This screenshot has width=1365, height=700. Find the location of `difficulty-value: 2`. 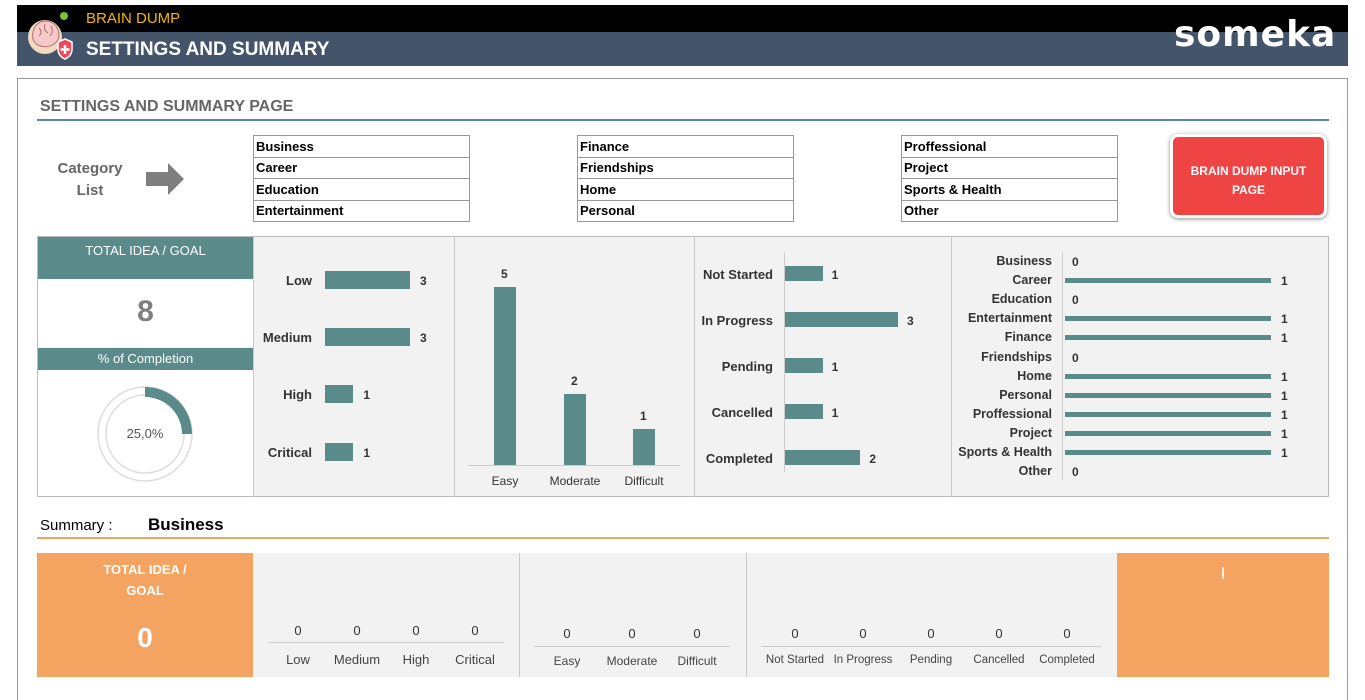

difficulty-value: 2 is located at coordinates (574, 380).